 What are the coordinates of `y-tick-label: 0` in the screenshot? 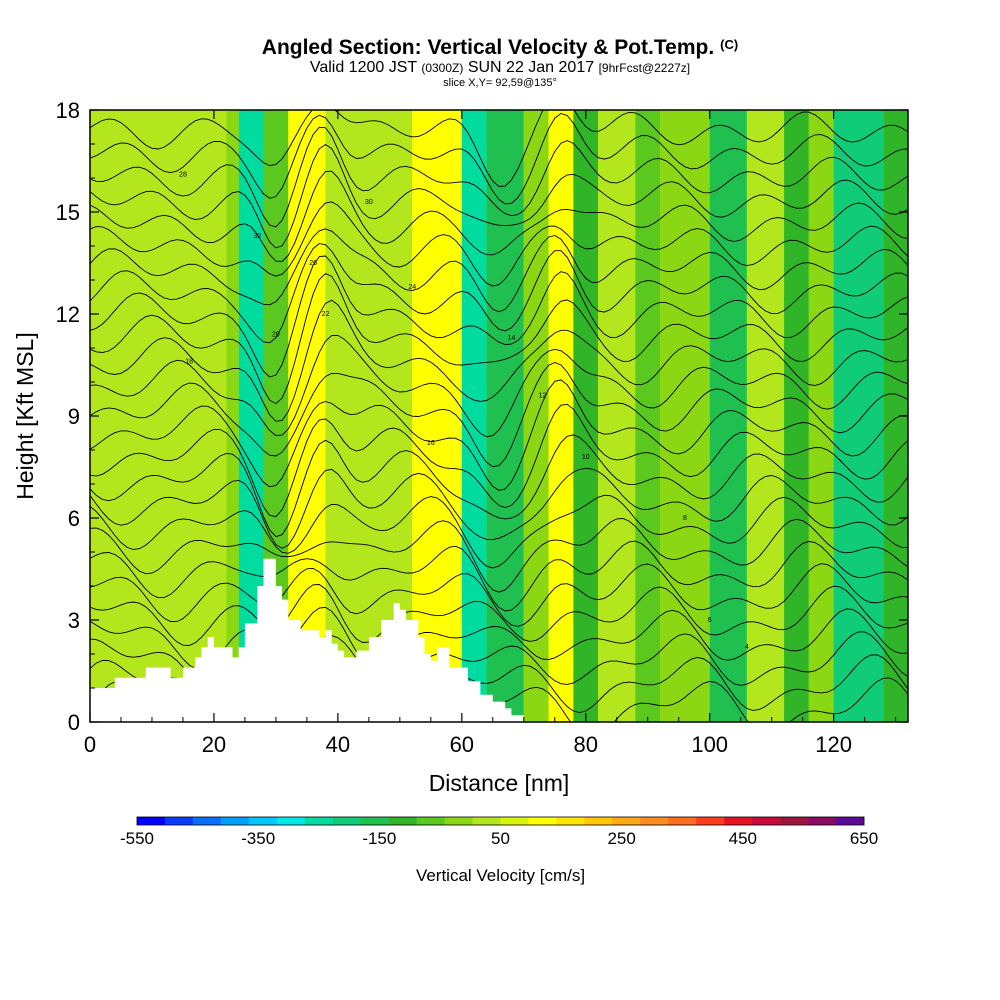 It's located at (74, 722).